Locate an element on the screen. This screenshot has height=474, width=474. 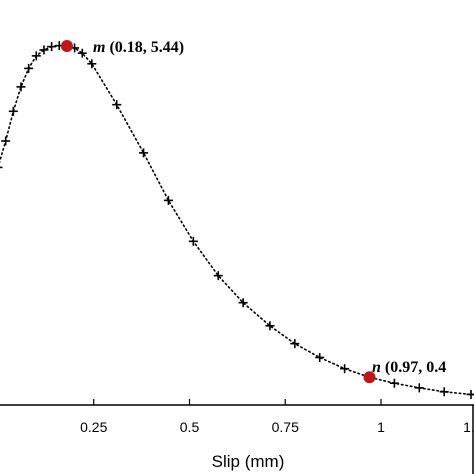
axes is located at coordinates (237, 439).